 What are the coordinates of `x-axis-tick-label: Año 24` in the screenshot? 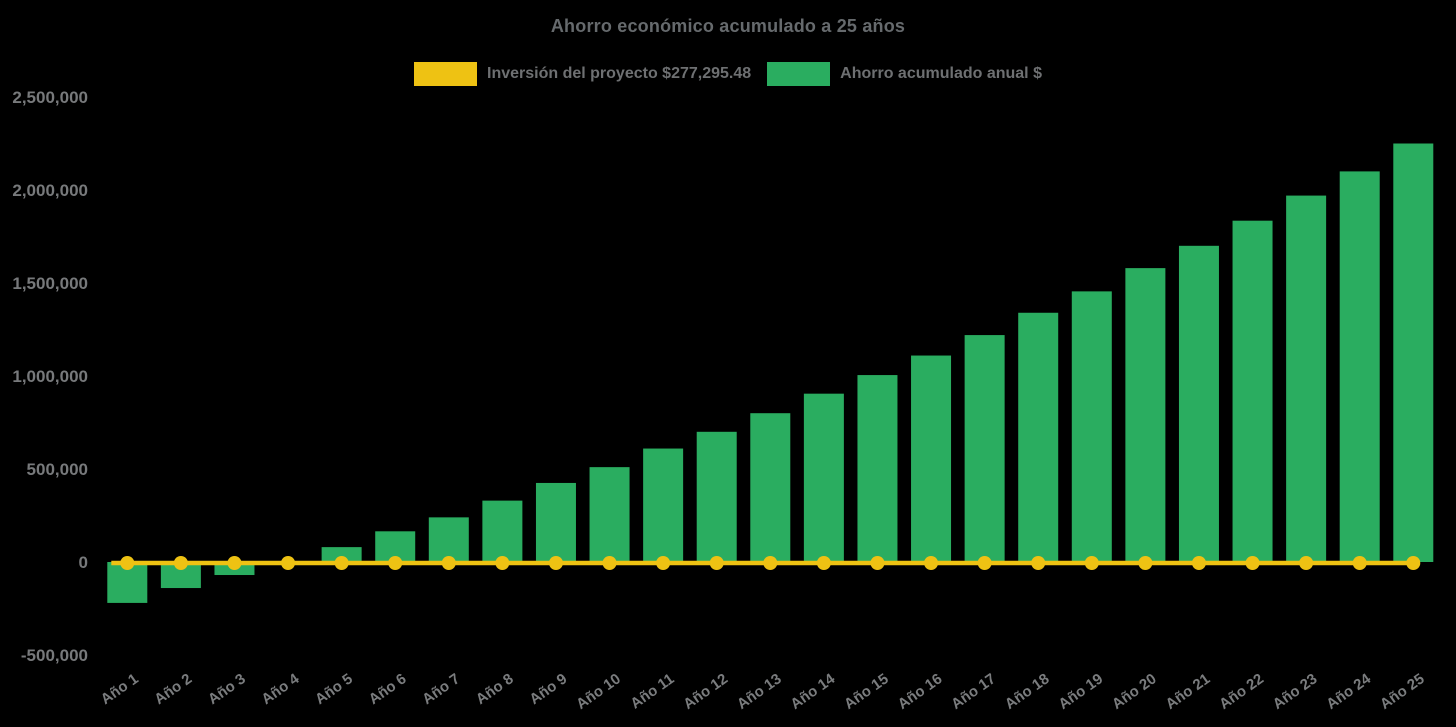 It's located at (1348, 691).